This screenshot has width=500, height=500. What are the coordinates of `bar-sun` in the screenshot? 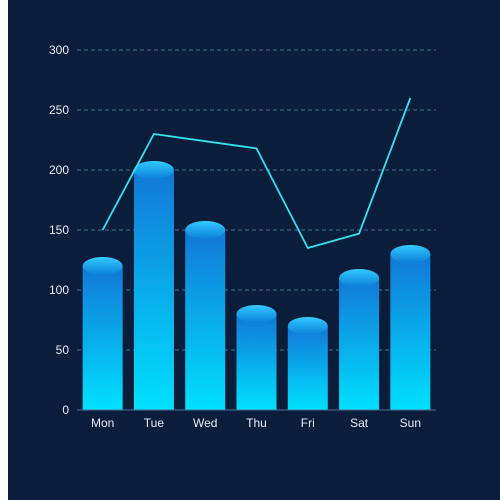 It's located at (410, 327).